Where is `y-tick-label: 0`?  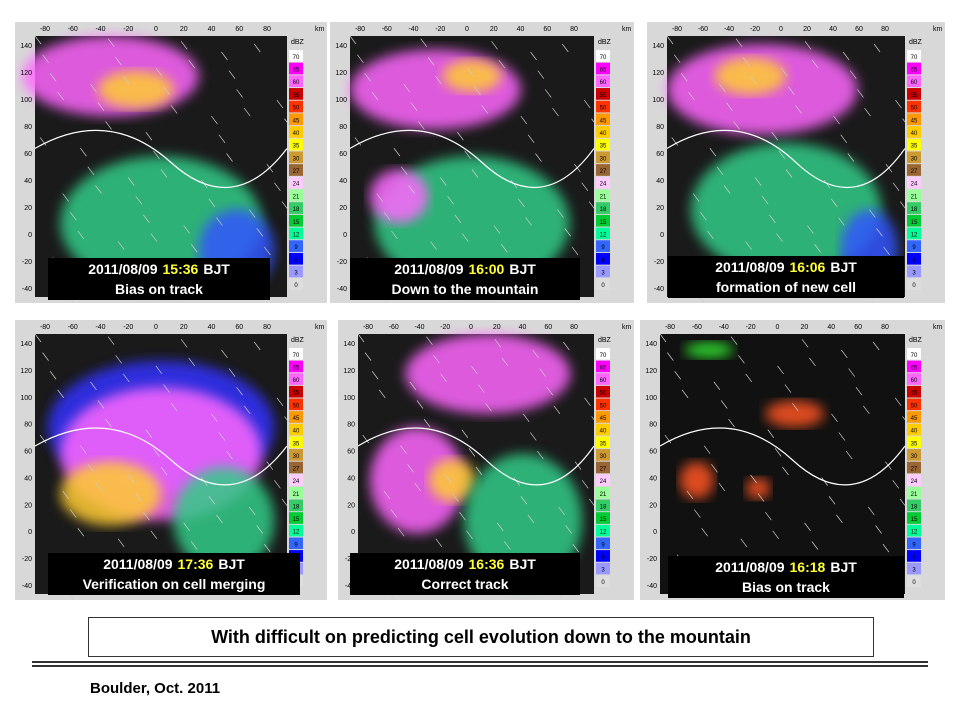
y-tick-label: 0 is located at coordinates (30, 532).